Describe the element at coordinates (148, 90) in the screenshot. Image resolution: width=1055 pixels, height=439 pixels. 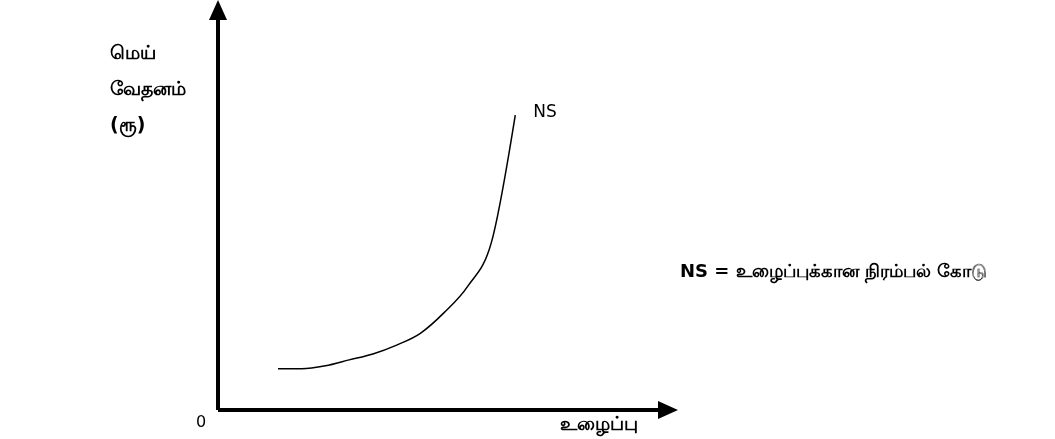
I see `y-axis-title: மெய் வேதனம் (ரூ)` at that location.